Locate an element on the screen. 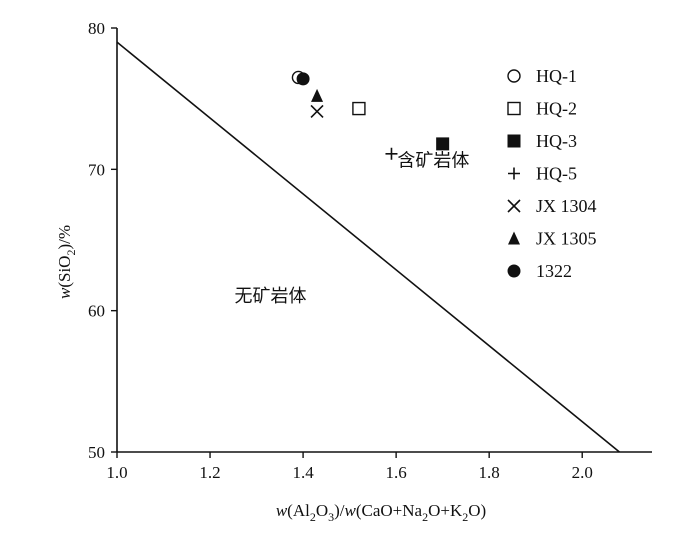 Image resolution: width=700 pixels, height=533 pixels. y-tick-label: 60 is located at coordinates (96, 311).